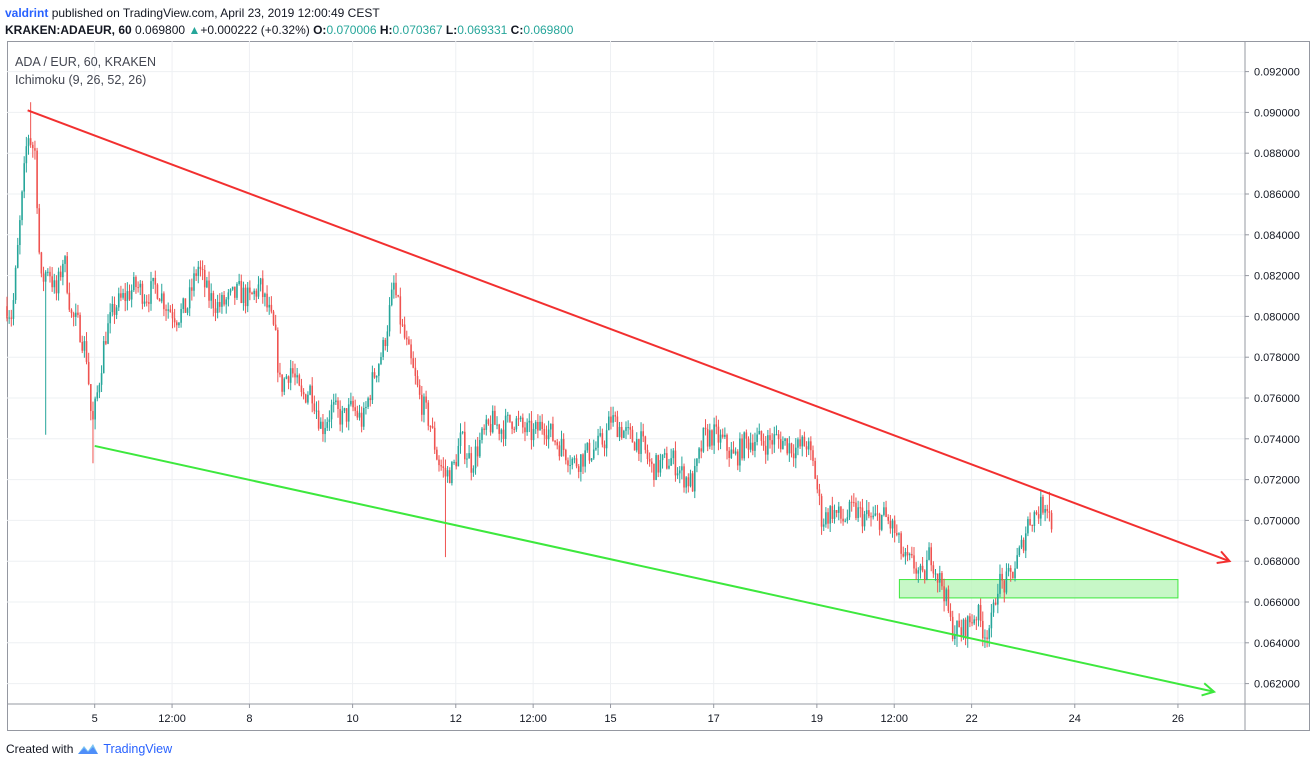 This screenshot has height=768, width=1316. Describe the element at coordinates (138, 749) in the screenshot. I see `tradingview-brand-link: TradingView` at that location.